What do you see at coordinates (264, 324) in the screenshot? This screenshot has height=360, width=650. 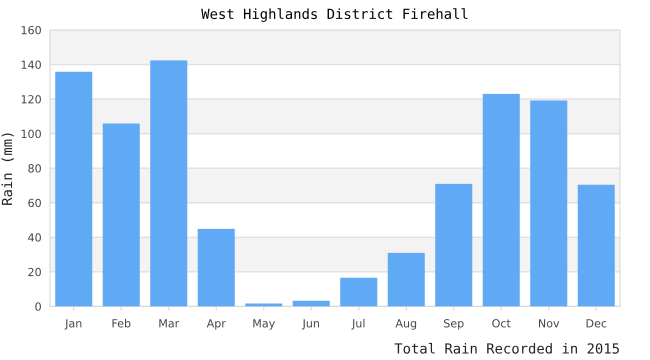 I see `x-tick-label: May` at bounding box center [264, 324].